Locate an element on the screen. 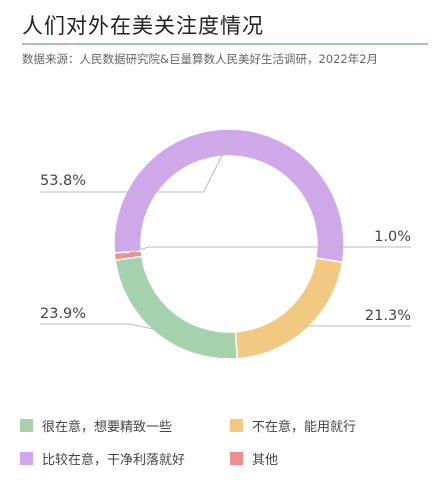 The height and width of the screenshot is (480, 441). legend-label: 不在意，能用就行 is located at coordinates (304, 427).